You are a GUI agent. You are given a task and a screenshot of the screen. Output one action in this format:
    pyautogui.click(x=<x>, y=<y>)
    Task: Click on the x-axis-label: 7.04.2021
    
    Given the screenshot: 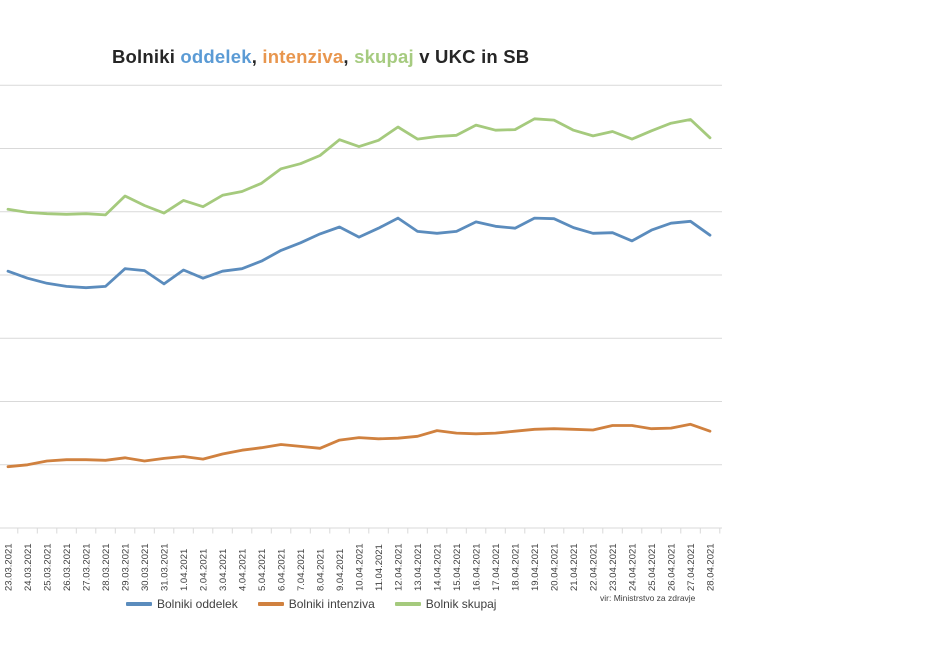 What is the action you would take?
    pyautogui.click(x=301, y=570)
    